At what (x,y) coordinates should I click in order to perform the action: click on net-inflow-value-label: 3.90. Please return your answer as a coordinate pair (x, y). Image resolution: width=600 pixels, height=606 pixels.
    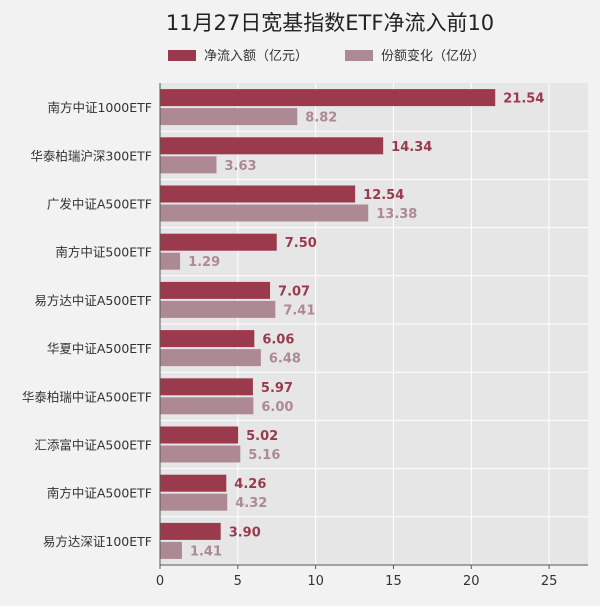
    Looking at the image, I should click on (245, 532).